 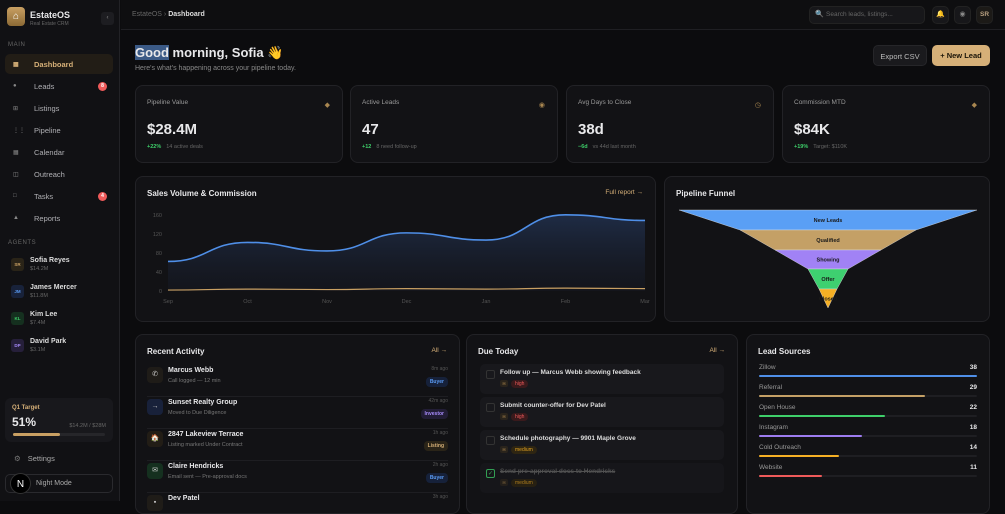 I want to click on source-count: 18, so click(x=973, y=427).